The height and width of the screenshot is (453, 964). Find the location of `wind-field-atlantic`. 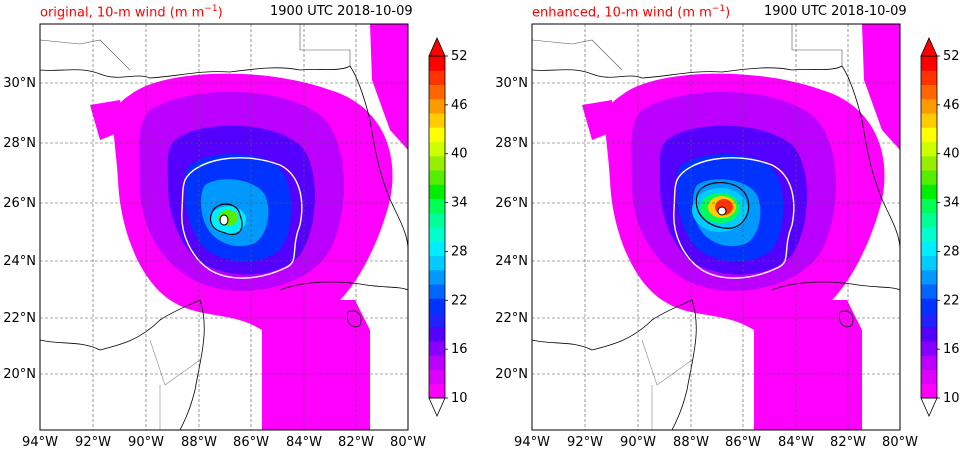

wind-field-atlantic is located at coordinates (389, 87).